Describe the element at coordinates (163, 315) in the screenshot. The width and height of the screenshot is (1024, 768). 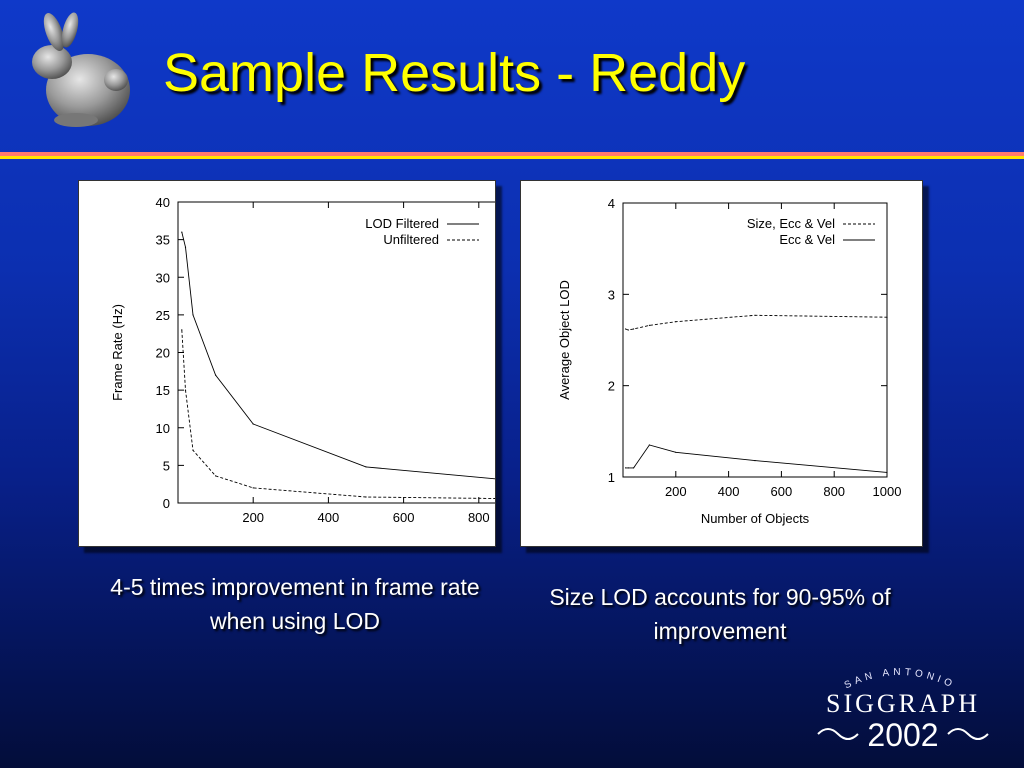
I see `y-tick-label: 25` at that location.